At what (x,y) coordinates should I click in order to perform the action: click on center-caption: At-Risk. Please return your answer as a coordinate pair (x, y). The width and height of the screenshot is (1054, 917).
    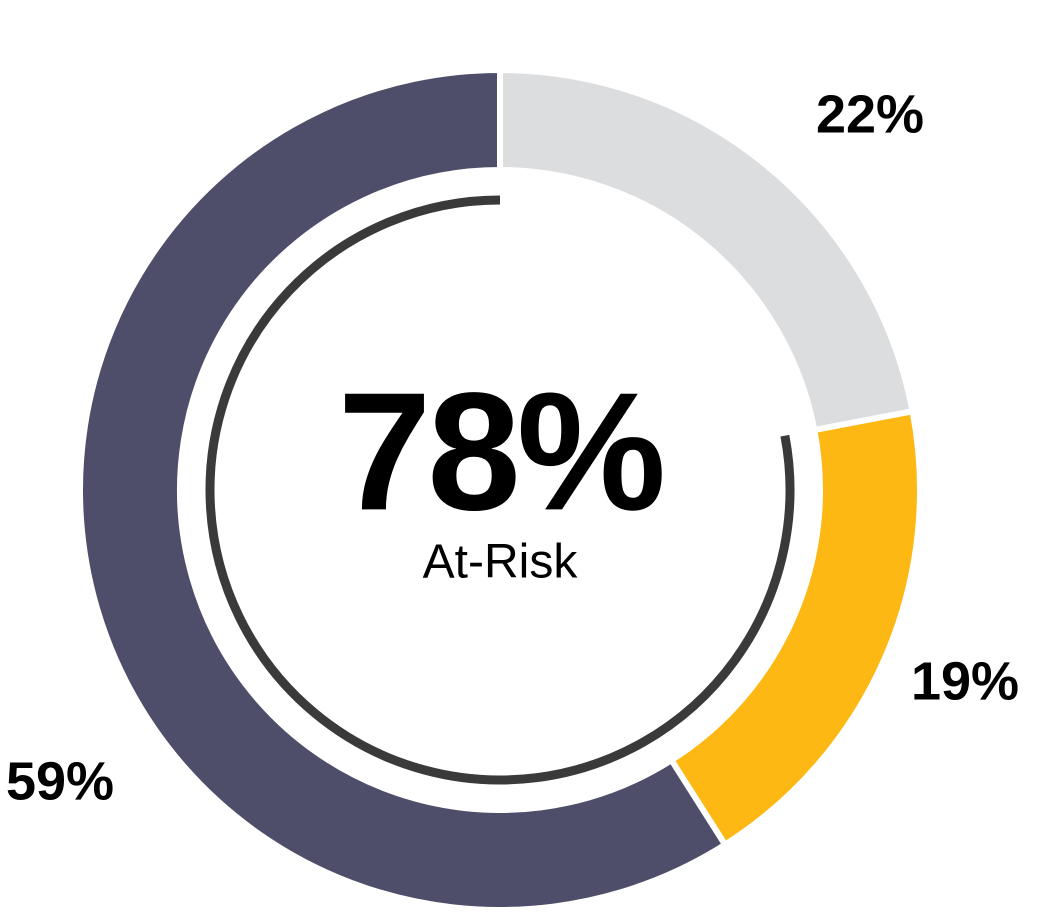
    Looking at the image, I should click on (501, 562).